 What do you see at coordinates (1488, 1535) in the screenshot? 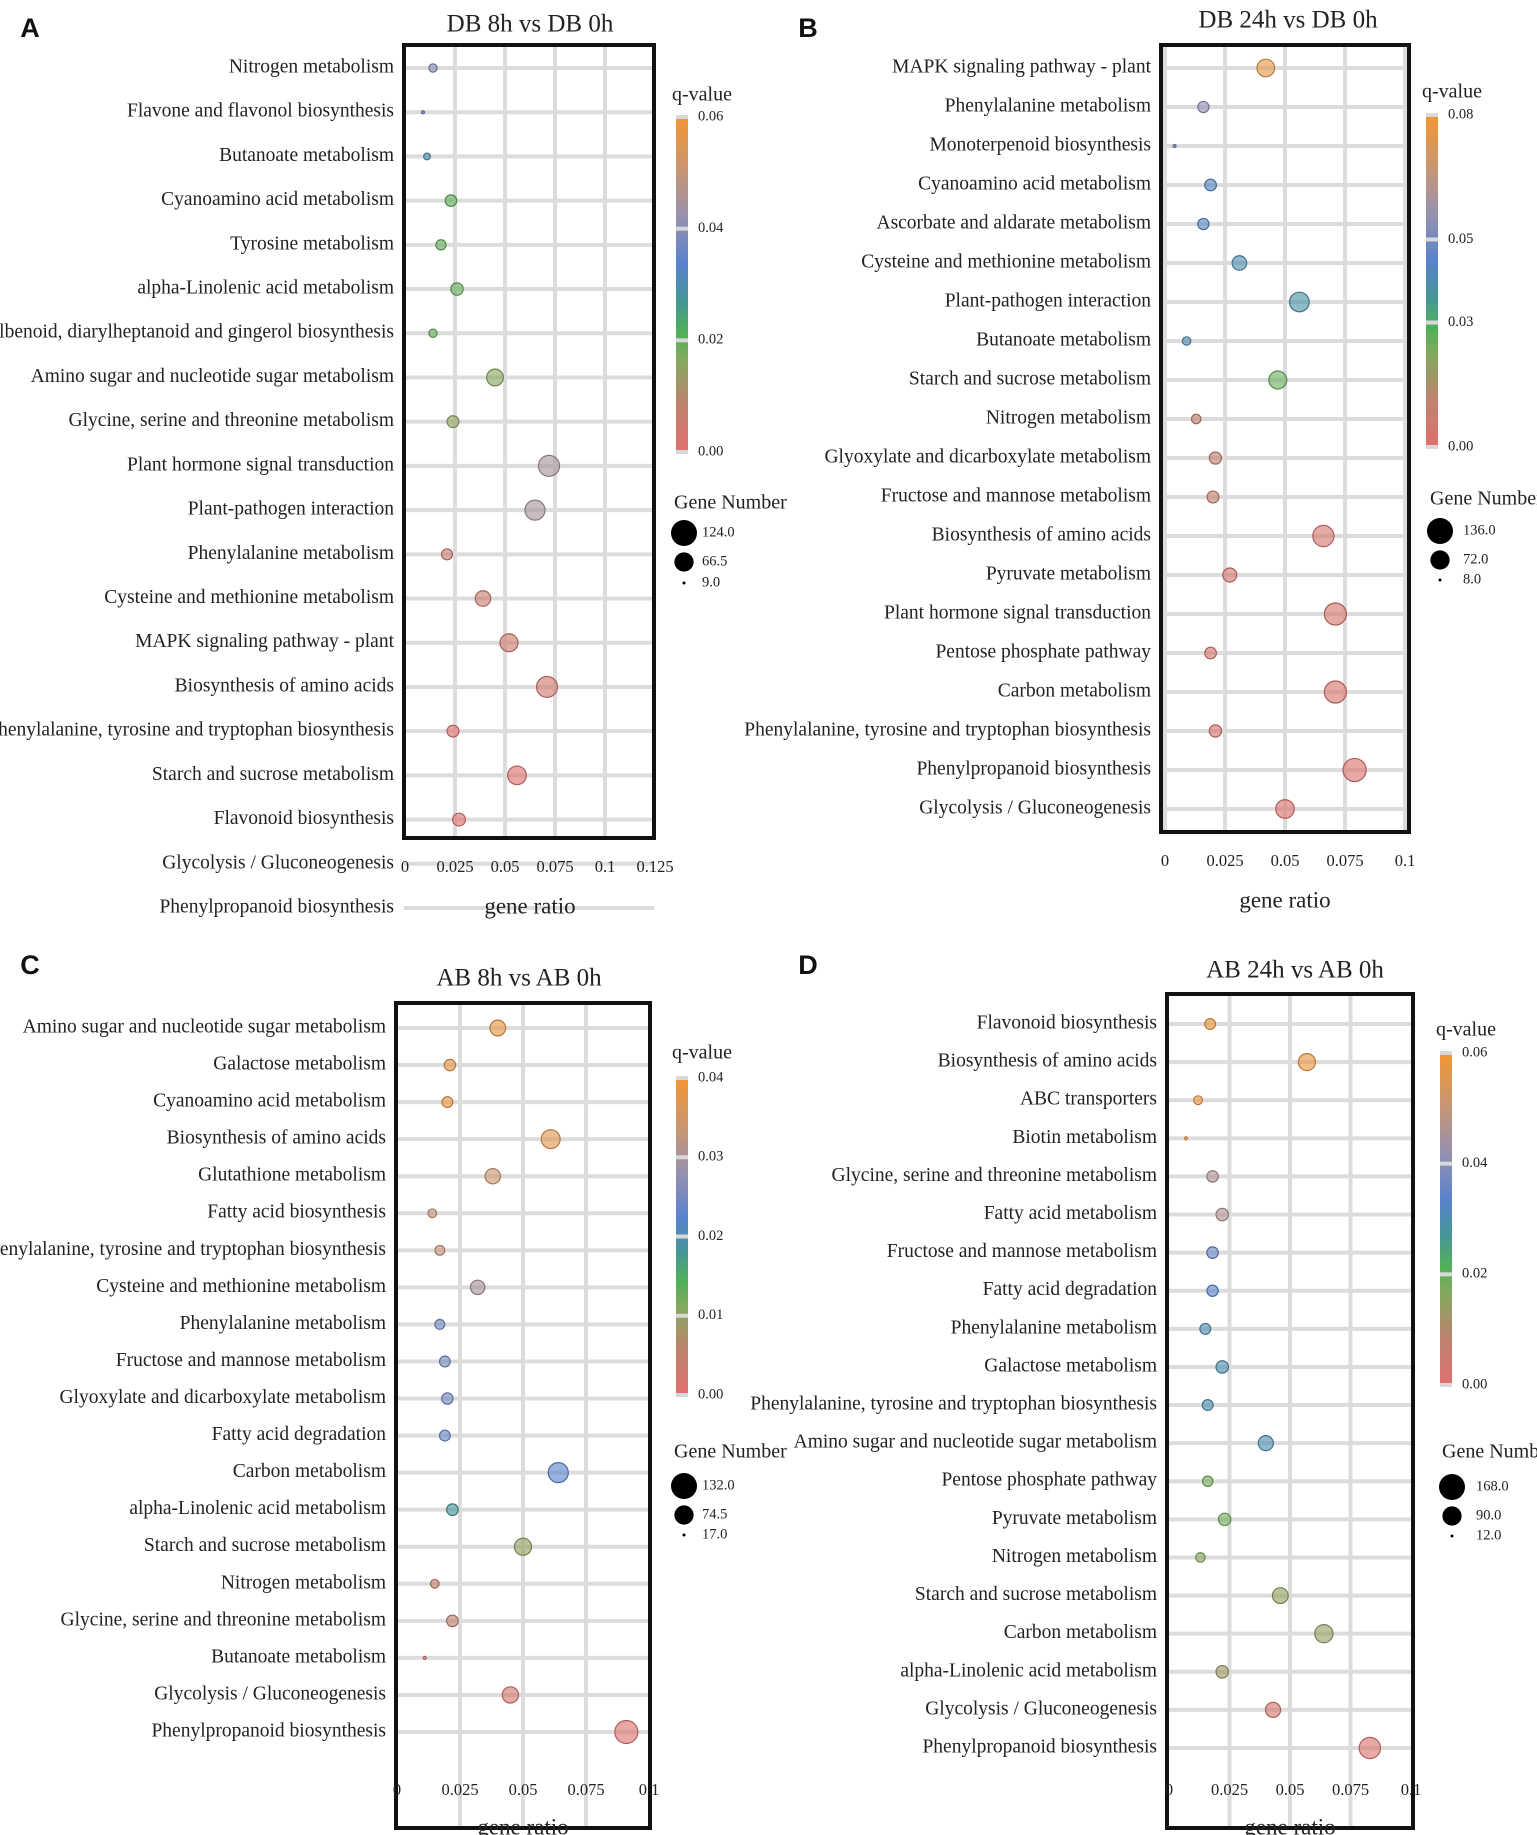
I see `size-legend-label: 12.0` at bounding box center [1488, 1535].